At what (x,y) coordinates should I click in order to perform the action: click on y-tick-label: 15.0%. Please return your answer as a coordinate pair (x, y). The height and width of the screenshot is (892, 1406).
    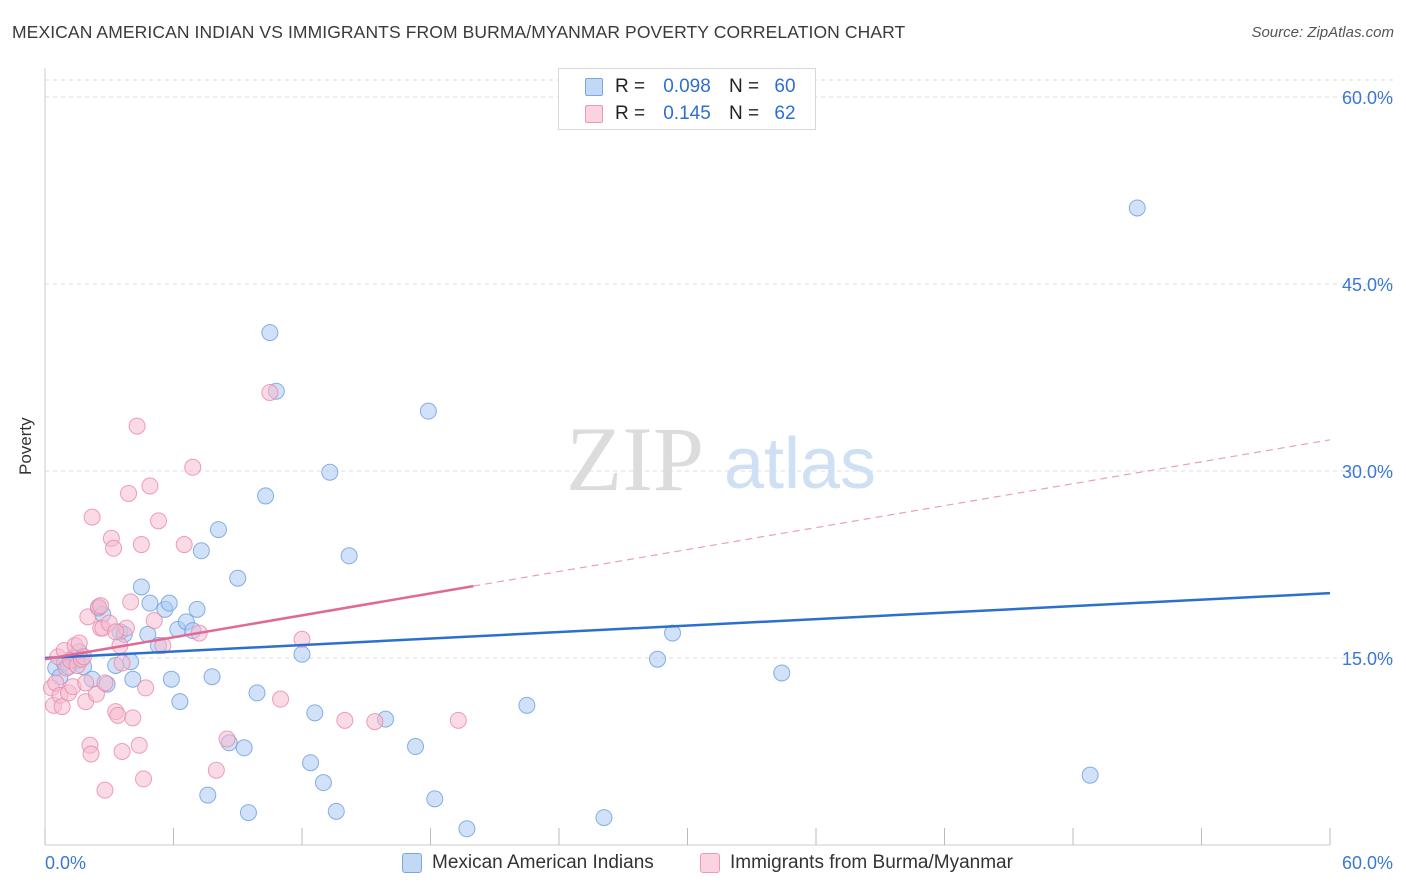
    Looking at the image, I should click on (1367, 659).